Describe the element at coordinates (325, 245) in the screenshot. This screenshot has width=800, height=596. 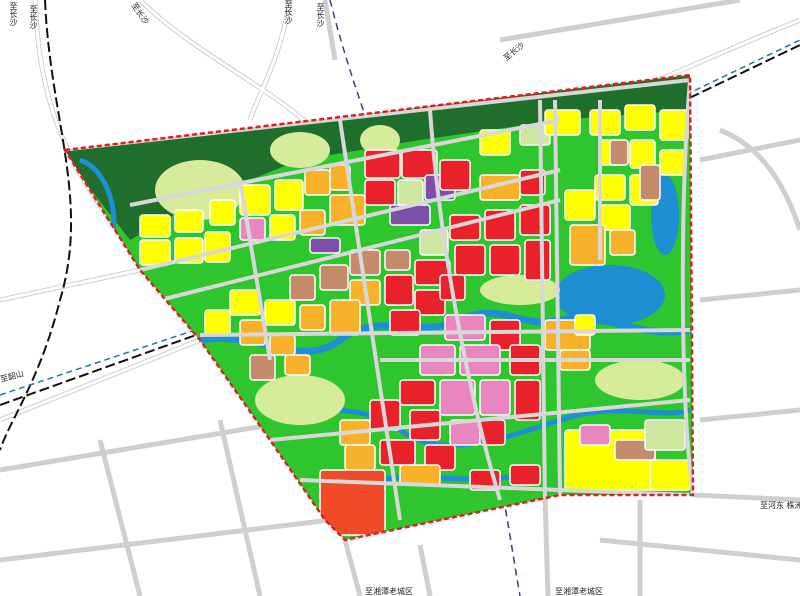
I see `administrative-block` at that location.